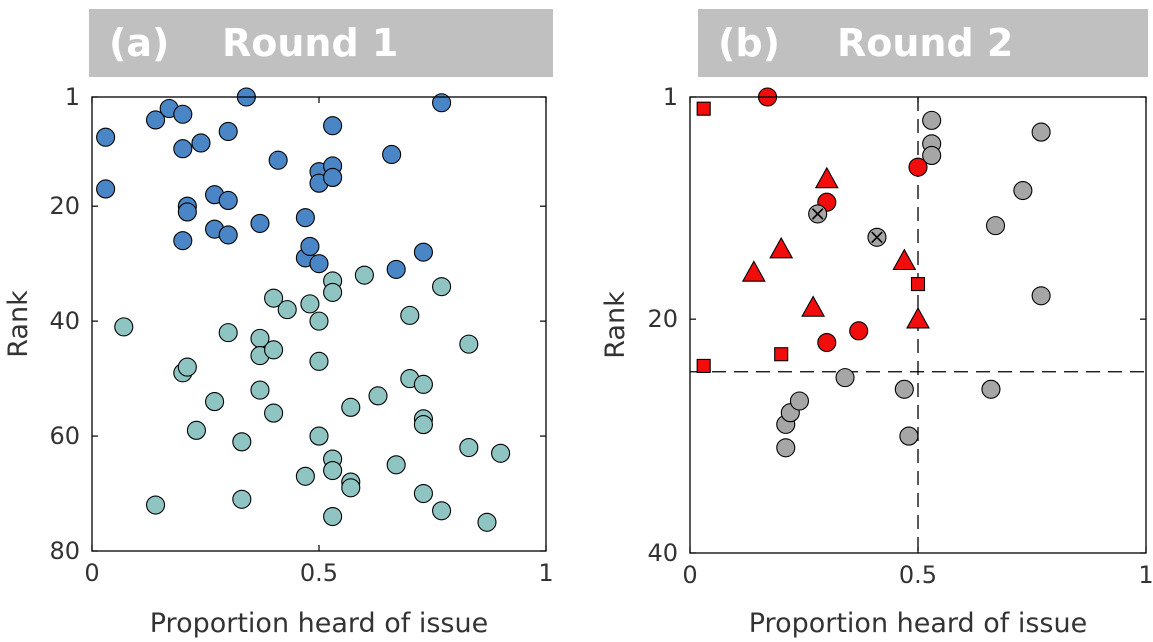 The image size is (1153, 642). What do you see at coordinates (670, 97) in the screenshot?
I see `panel-b-ytick-label: 1` at bounding box center [670, 97].